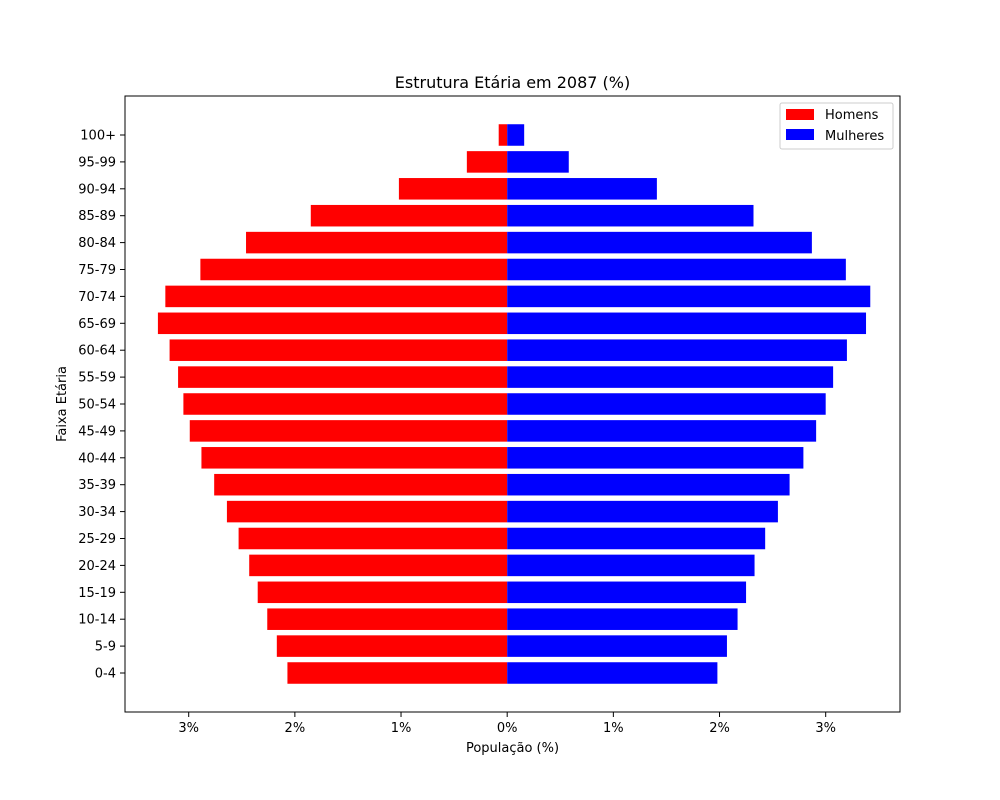  Describe the element at coordinates (97, 405) in the screenshot. I see `y-tick-label-50-54: 50-54` at that location.